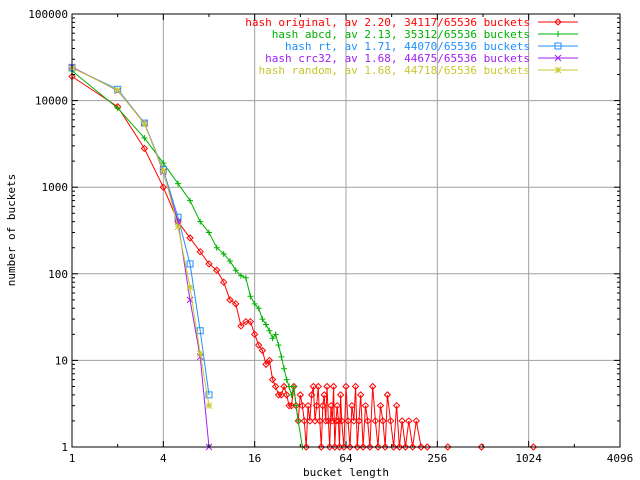 The height and width of the screenshot is (480, 640). I want to click on y-tick-label: 10, so click(61, 360).